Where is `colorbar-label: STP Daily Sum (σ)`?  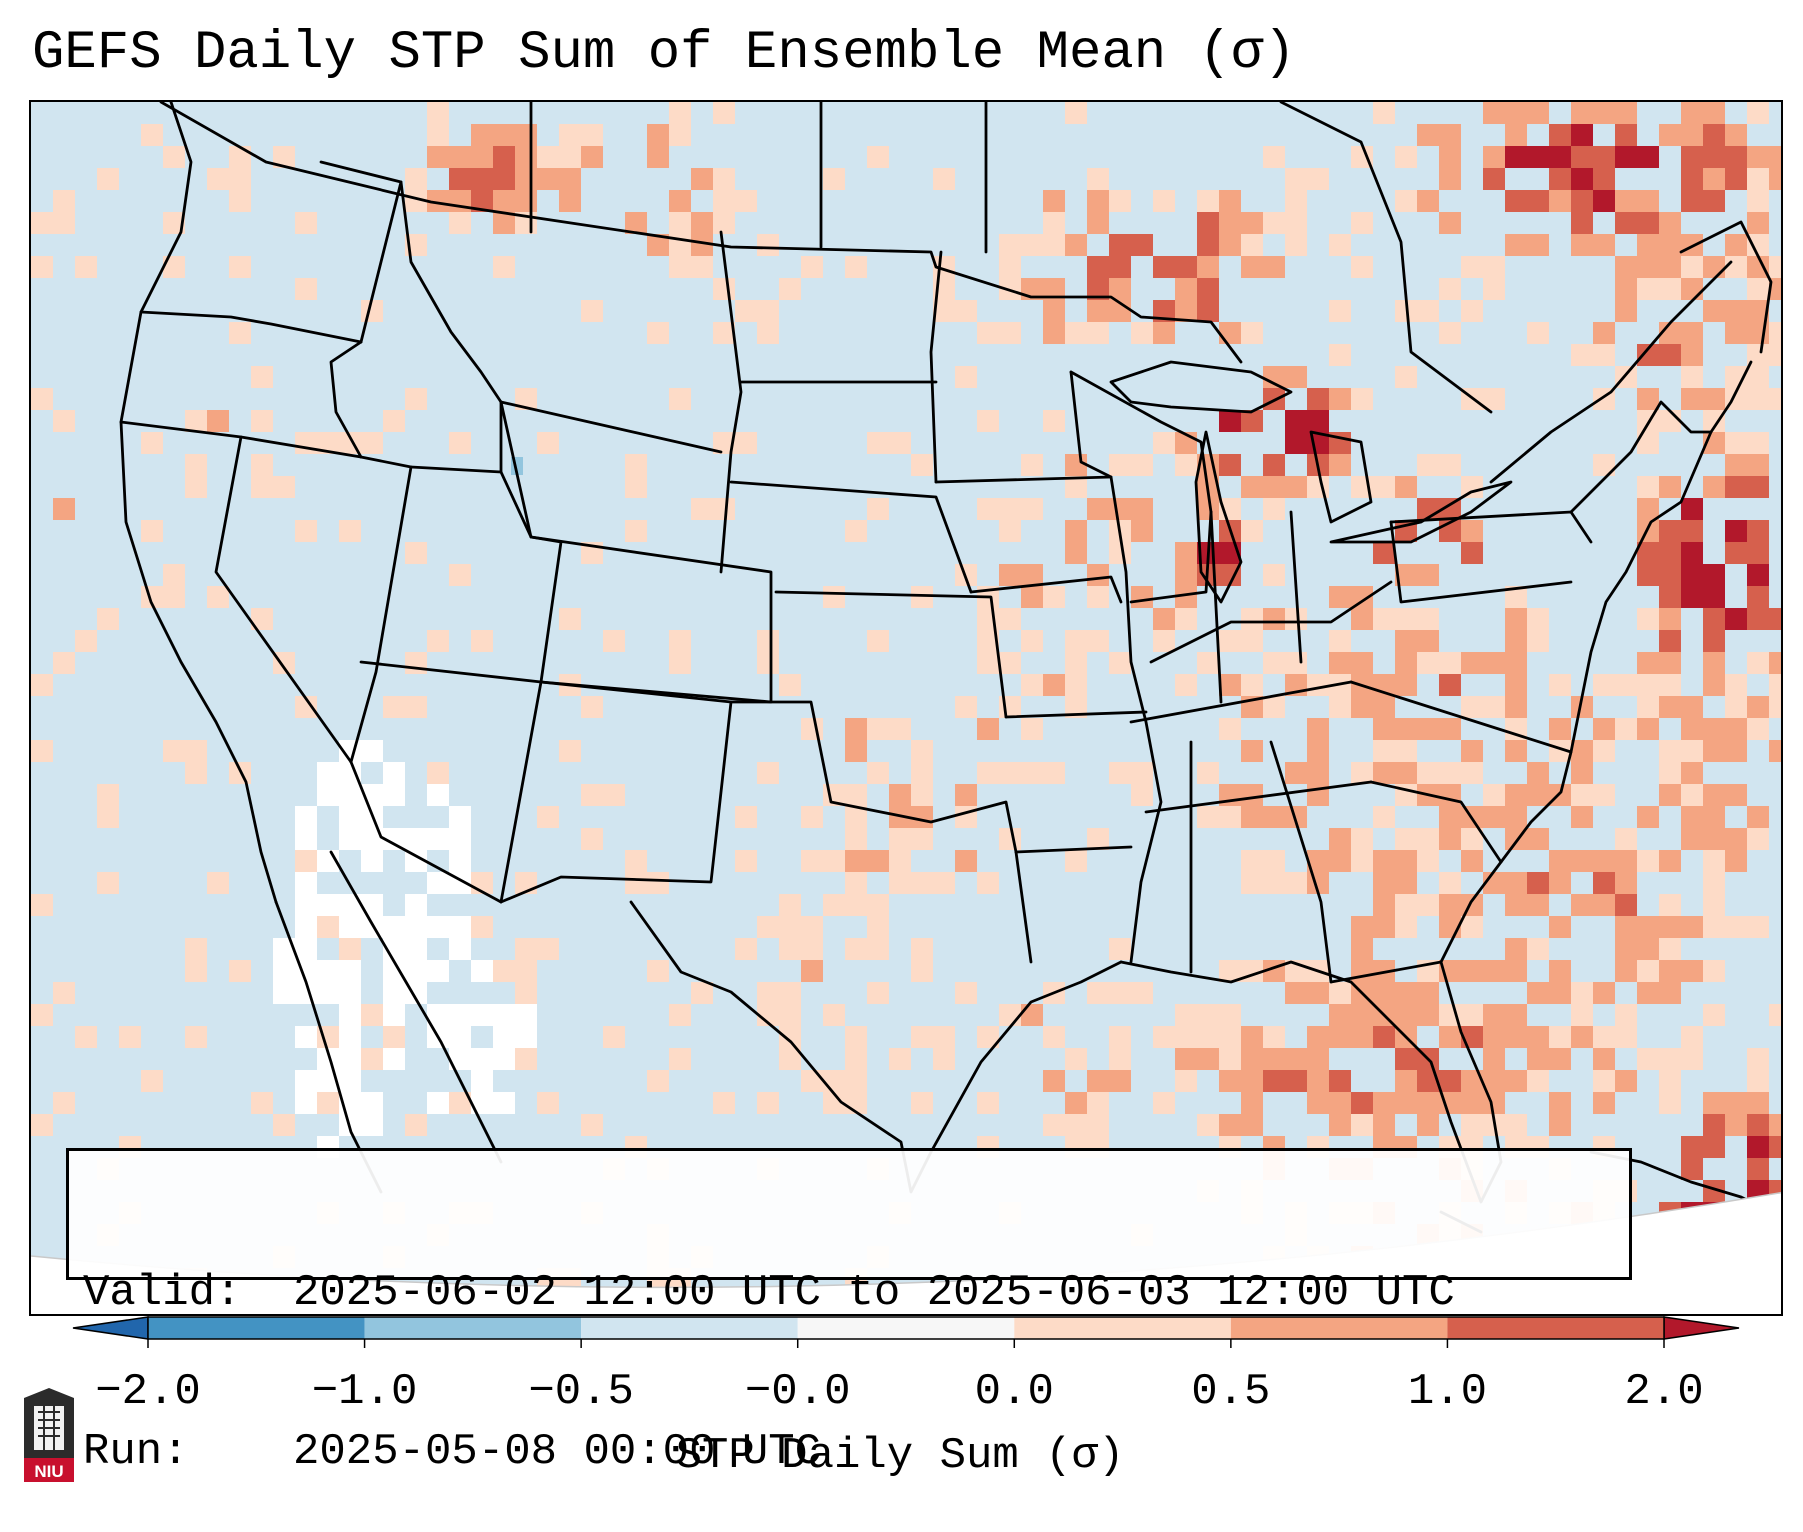
colorbar-label: STP Daily Sum (σ) is located at coordinates (900, 1456).